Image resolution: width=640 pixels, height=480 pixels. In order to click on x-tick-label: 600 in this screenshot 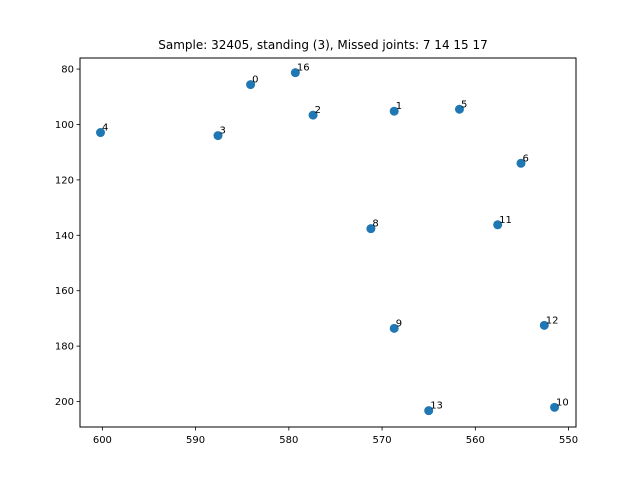, I will do `click(102, 440)`.